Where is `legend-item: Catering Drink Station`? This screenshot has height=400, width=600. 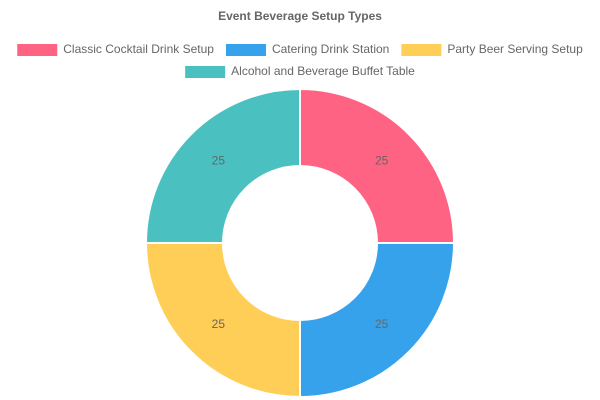
legend-item: Catering Drink Station is located at coordinates (307, 49).